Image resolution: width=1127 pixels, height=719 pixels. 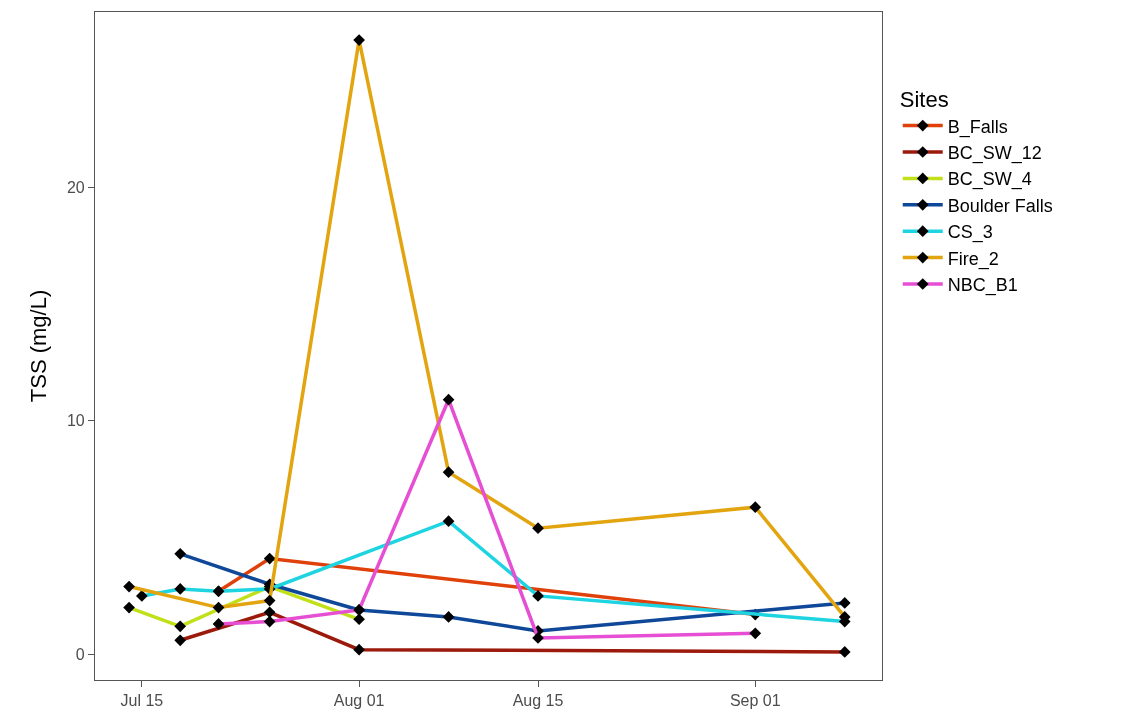 I want to click on legend-label: Boulder Falls, so click(x=1000, y=205).